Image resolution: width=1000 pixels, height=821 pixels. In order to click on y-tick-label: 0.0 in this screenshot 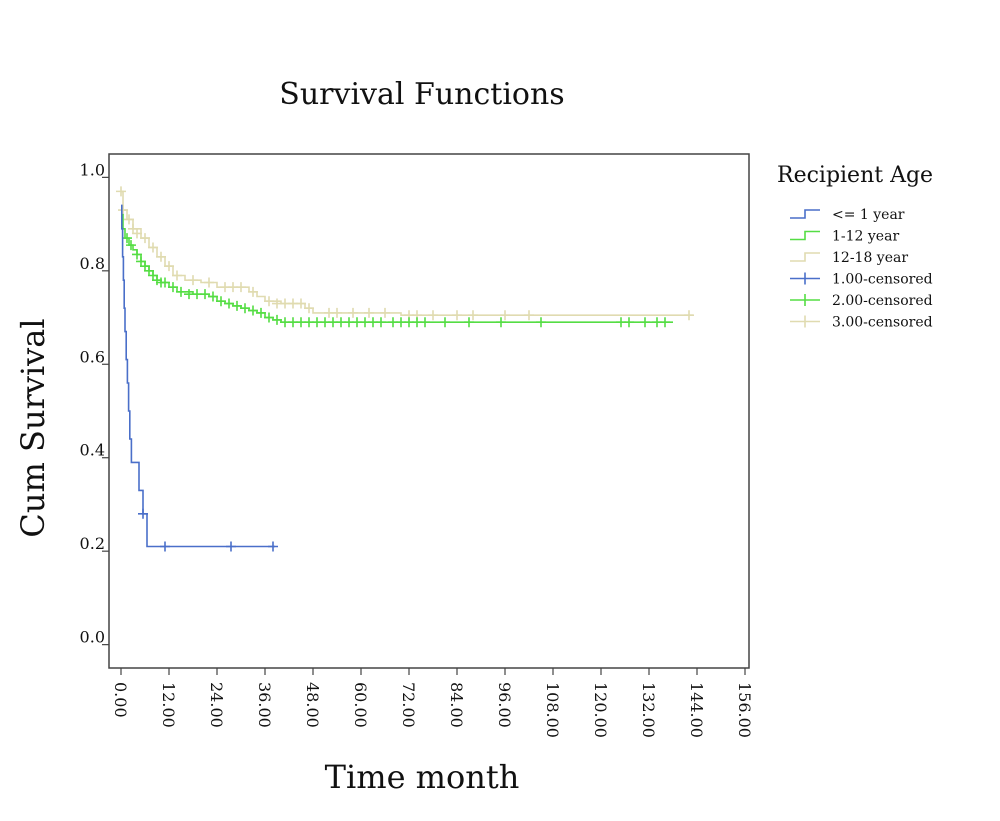, I will do `click(92, 637)`.